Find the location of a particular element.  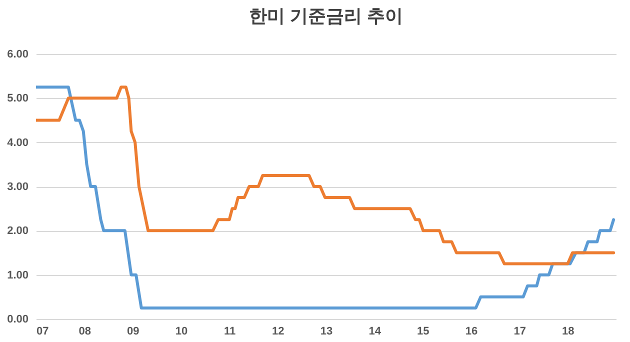

y-tick-label: 4.00 is located at coordinates (17, 142).